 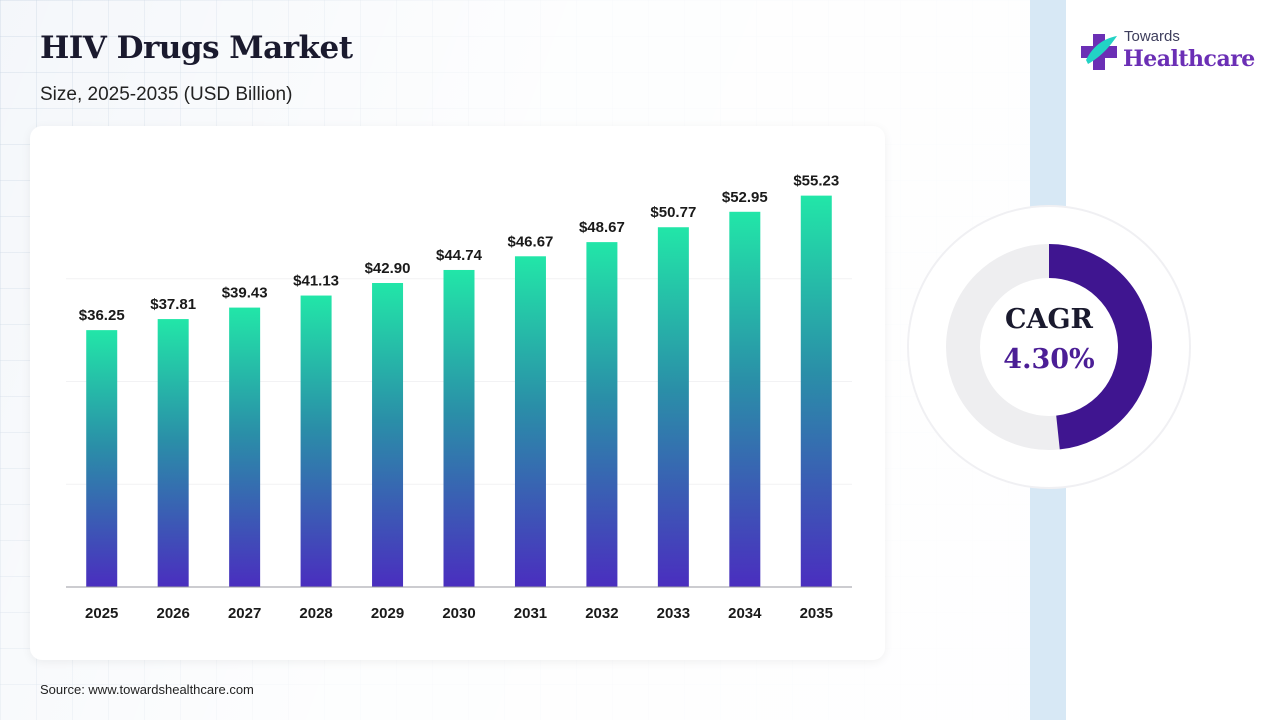 I want to click on value-label-2032: $48.67, so click(x=602, y=227).